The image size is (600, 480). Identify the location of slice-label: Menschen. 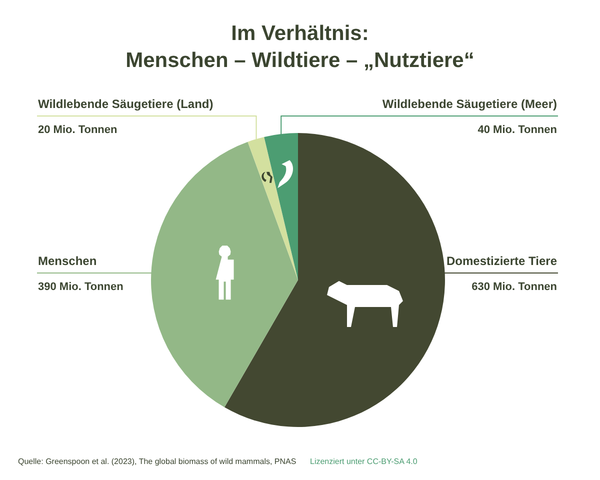
(67, 261).